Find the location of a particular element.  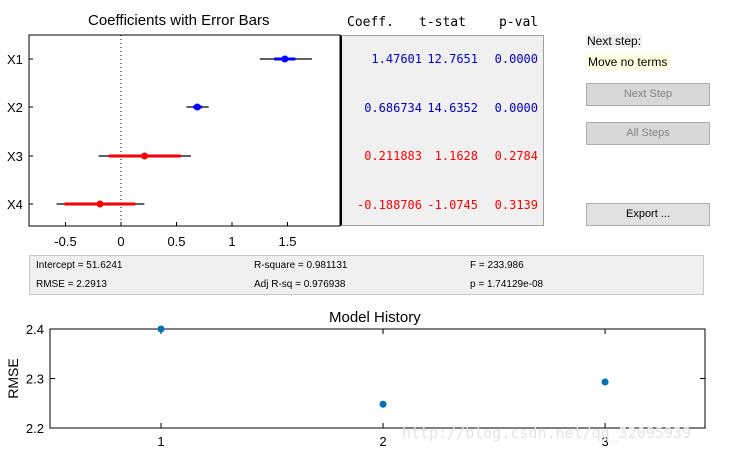

p-stat: p = 1.74129e-08 is located at coordinates (507, 284).